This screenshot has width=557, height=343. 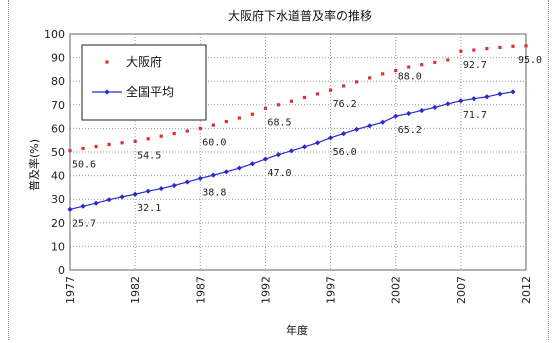 I want to click on y-tick-label: 100, so click(x=54, y=34).